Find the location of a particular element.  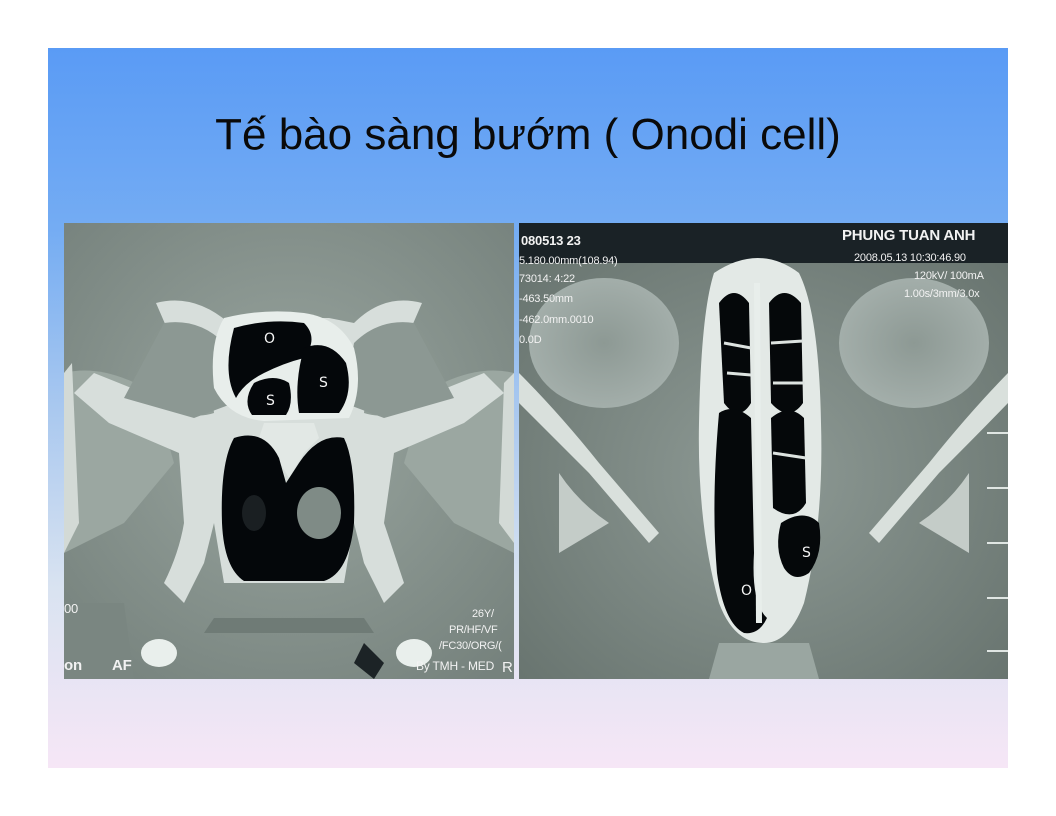

scan-overlay-text: R is located at coordinates (507, 667).